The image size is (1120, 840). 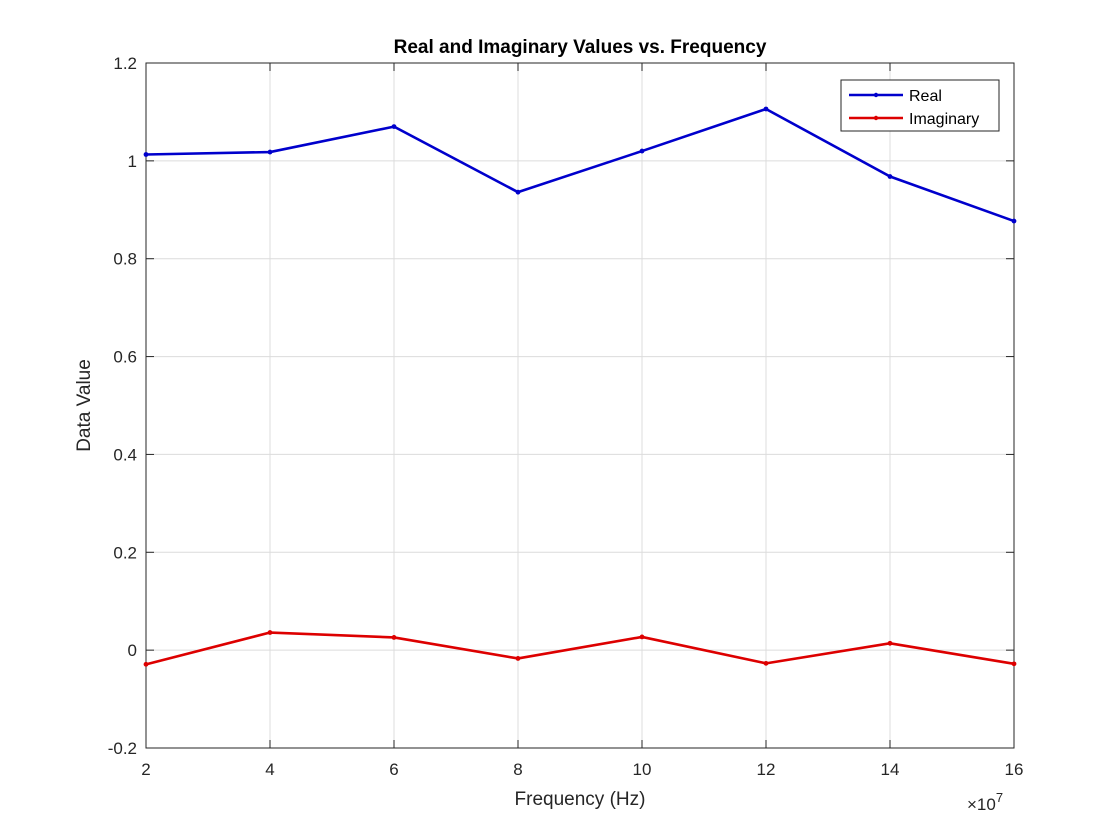 I want to click on legend-box, so click(x=920, y=105).